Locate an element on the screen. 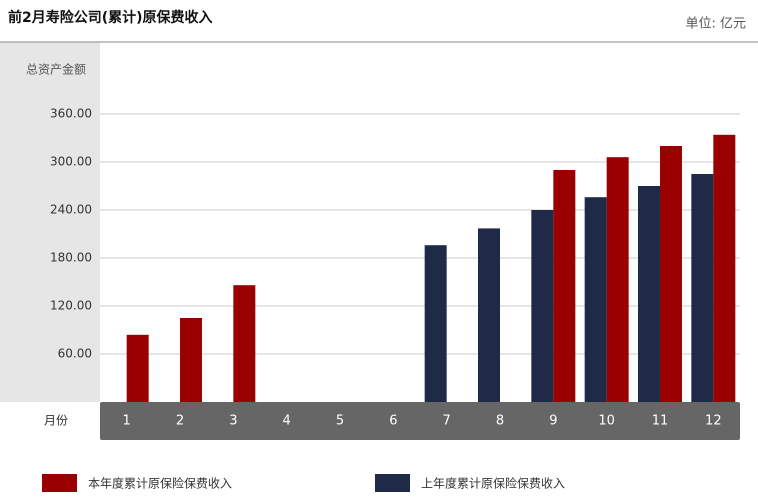 The height and width of the screenshot is (499, 758). x-tick-label: 4 is located at coordinates (287, 421).